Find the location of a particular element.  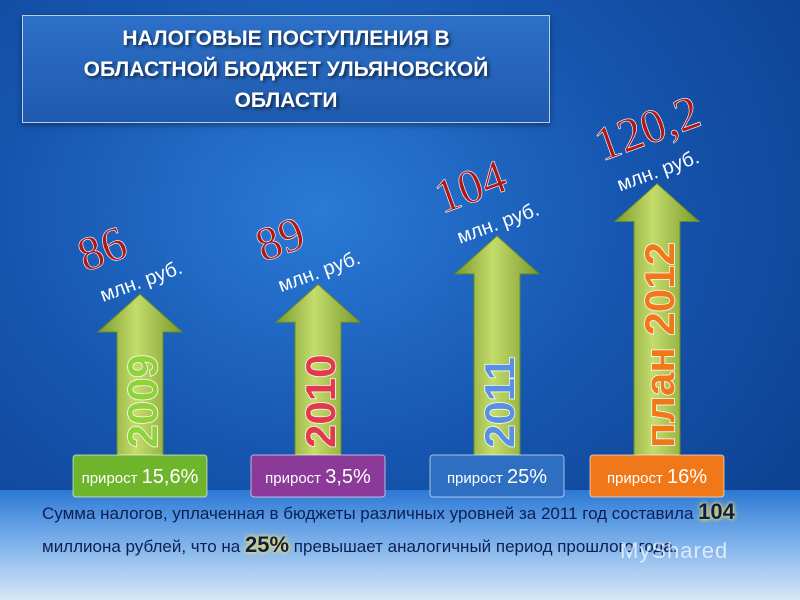

growth-value: 16% is located at coordinates (687, 477).